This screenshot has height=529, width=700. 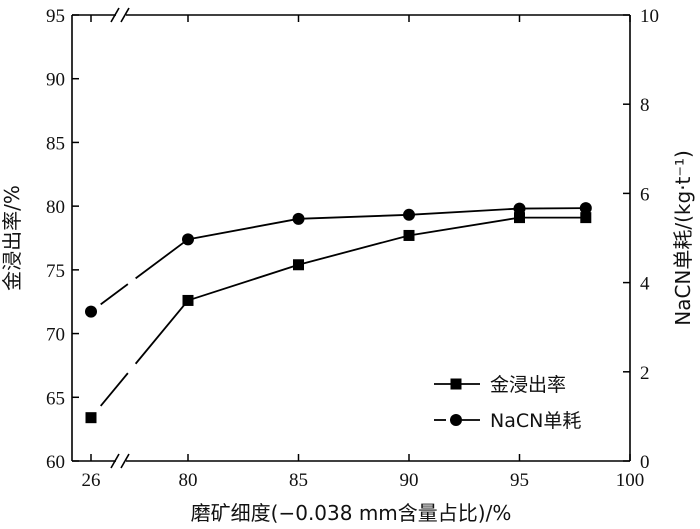 What do you see at coordinates (91, 480) in the screenshot?
I see `x-tick-label: 26` at bounding box center [91, 480].